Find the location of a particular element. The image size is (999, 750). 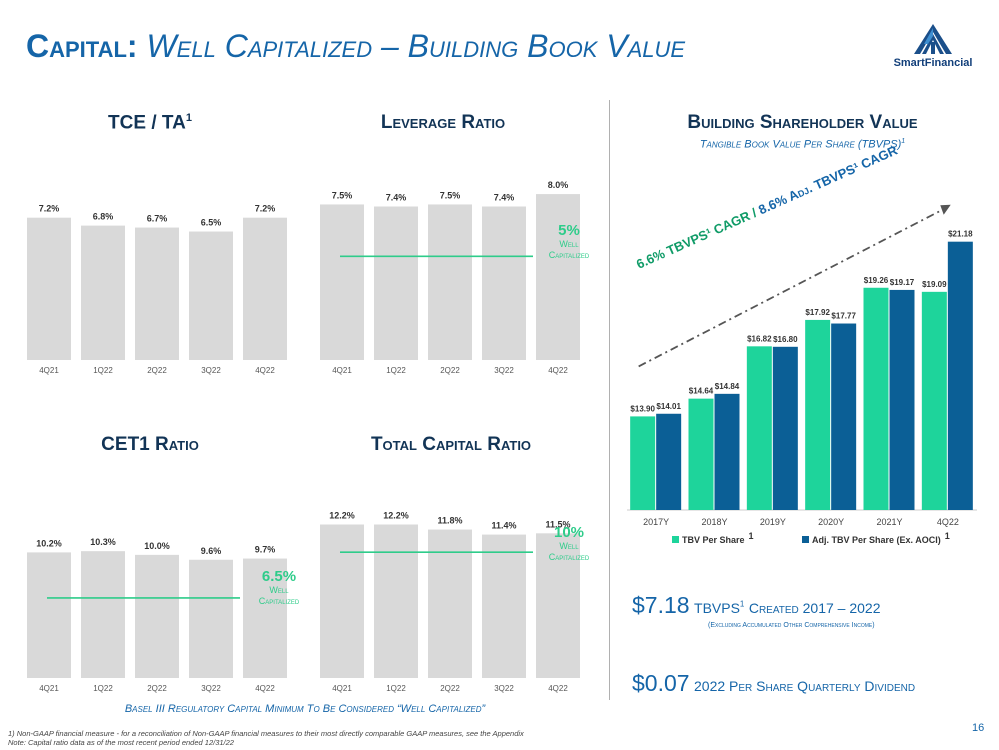

tbv-data-label: $16.80 is located at coordinates (785, 339).